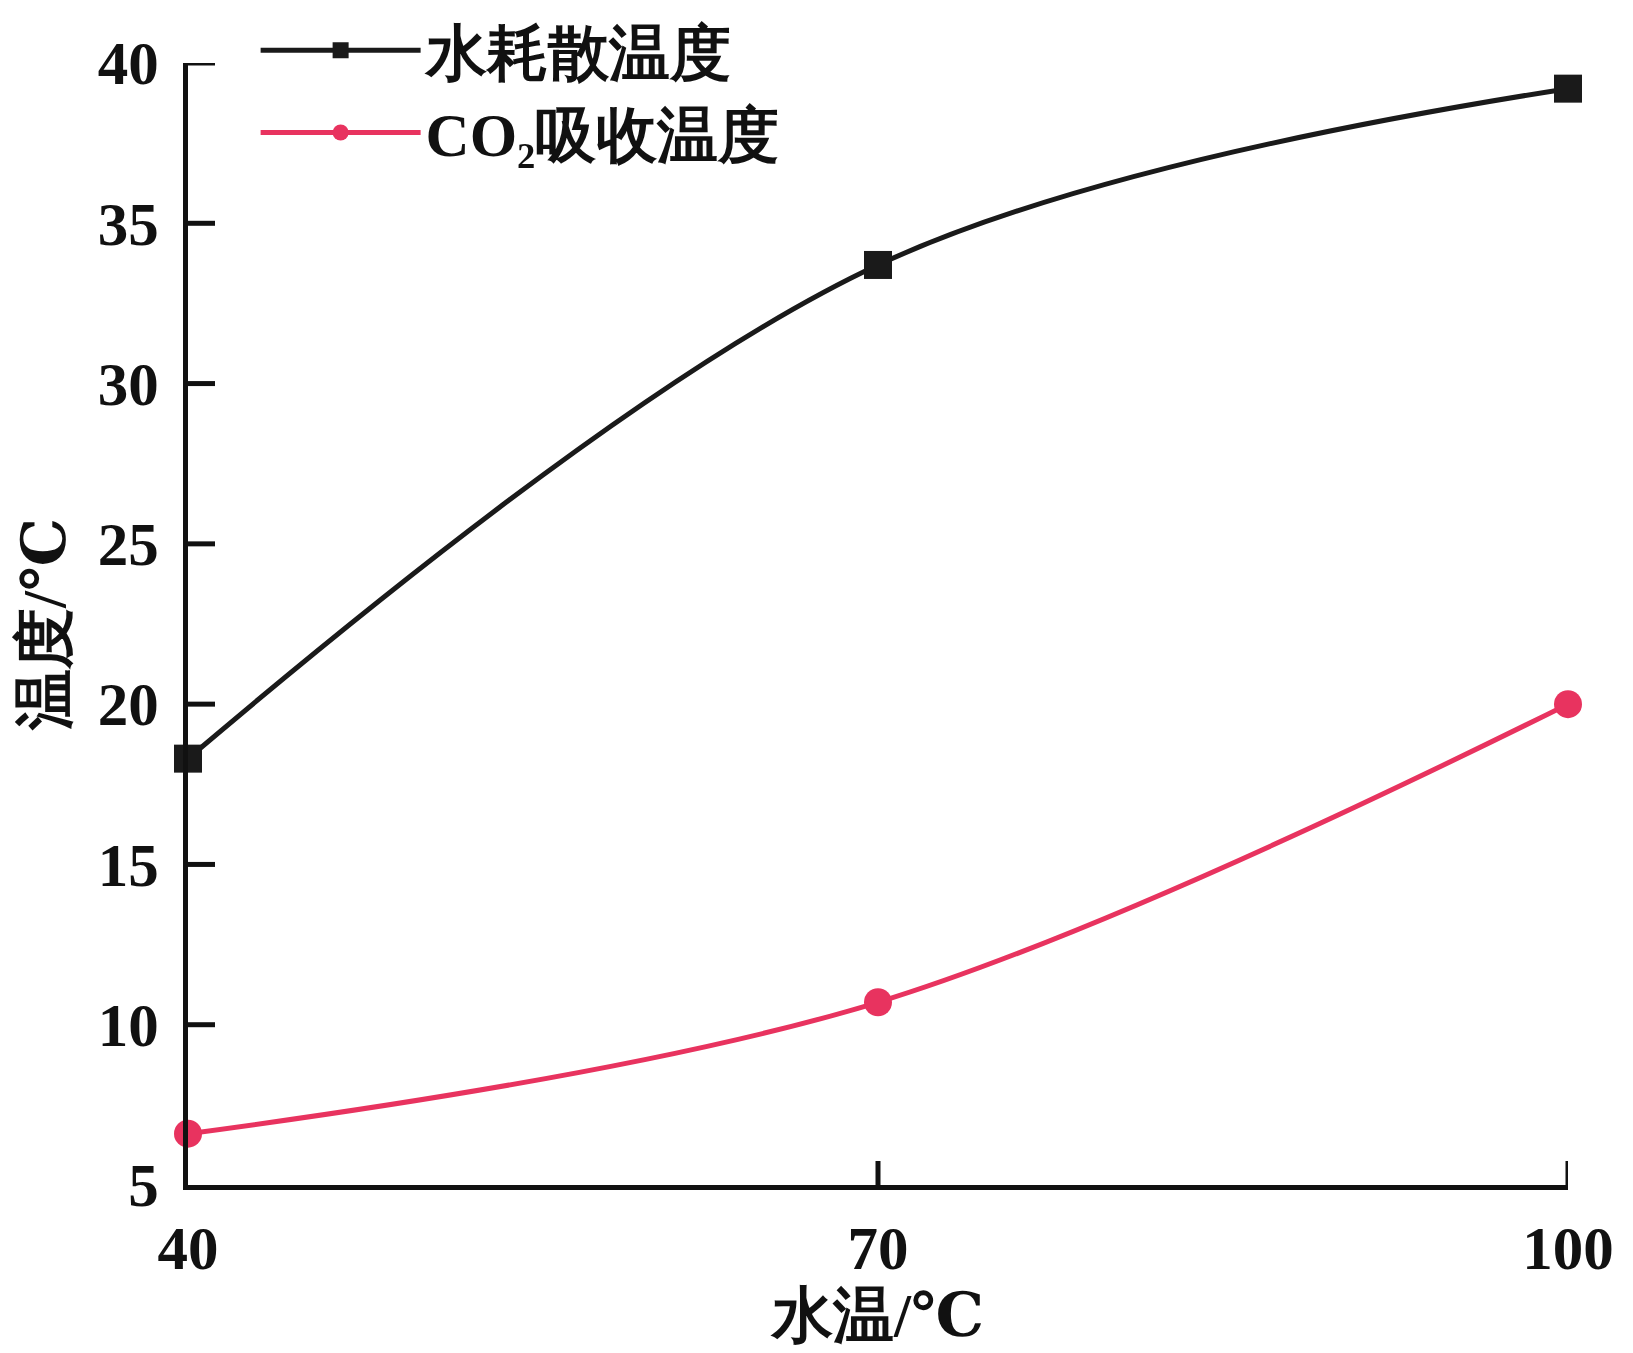 This screenshot has height=1353, width=1633. What do you see at coordinates (44, 624) in the screenshot?
I see `y-axis-title: 温度/℃` at bounding box center [44, 624].